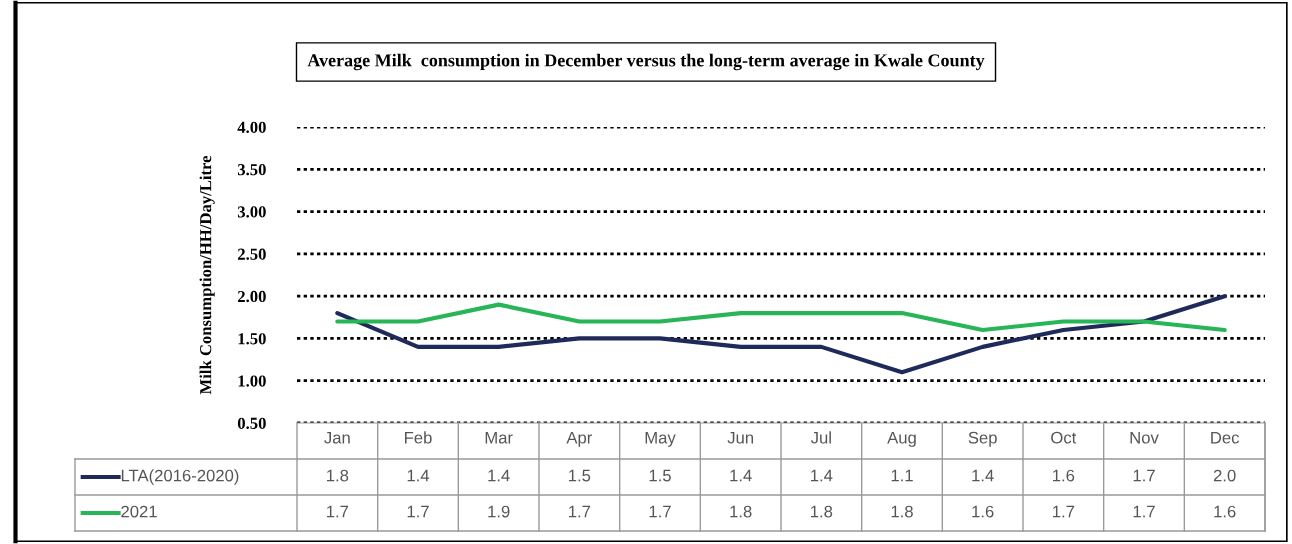 The width and height of the screenshot is (1292, 544). What do you see at coordinates (499, 511) in the screenshot?
I see `data-label: 1.9` at bounding box center [499, 511].